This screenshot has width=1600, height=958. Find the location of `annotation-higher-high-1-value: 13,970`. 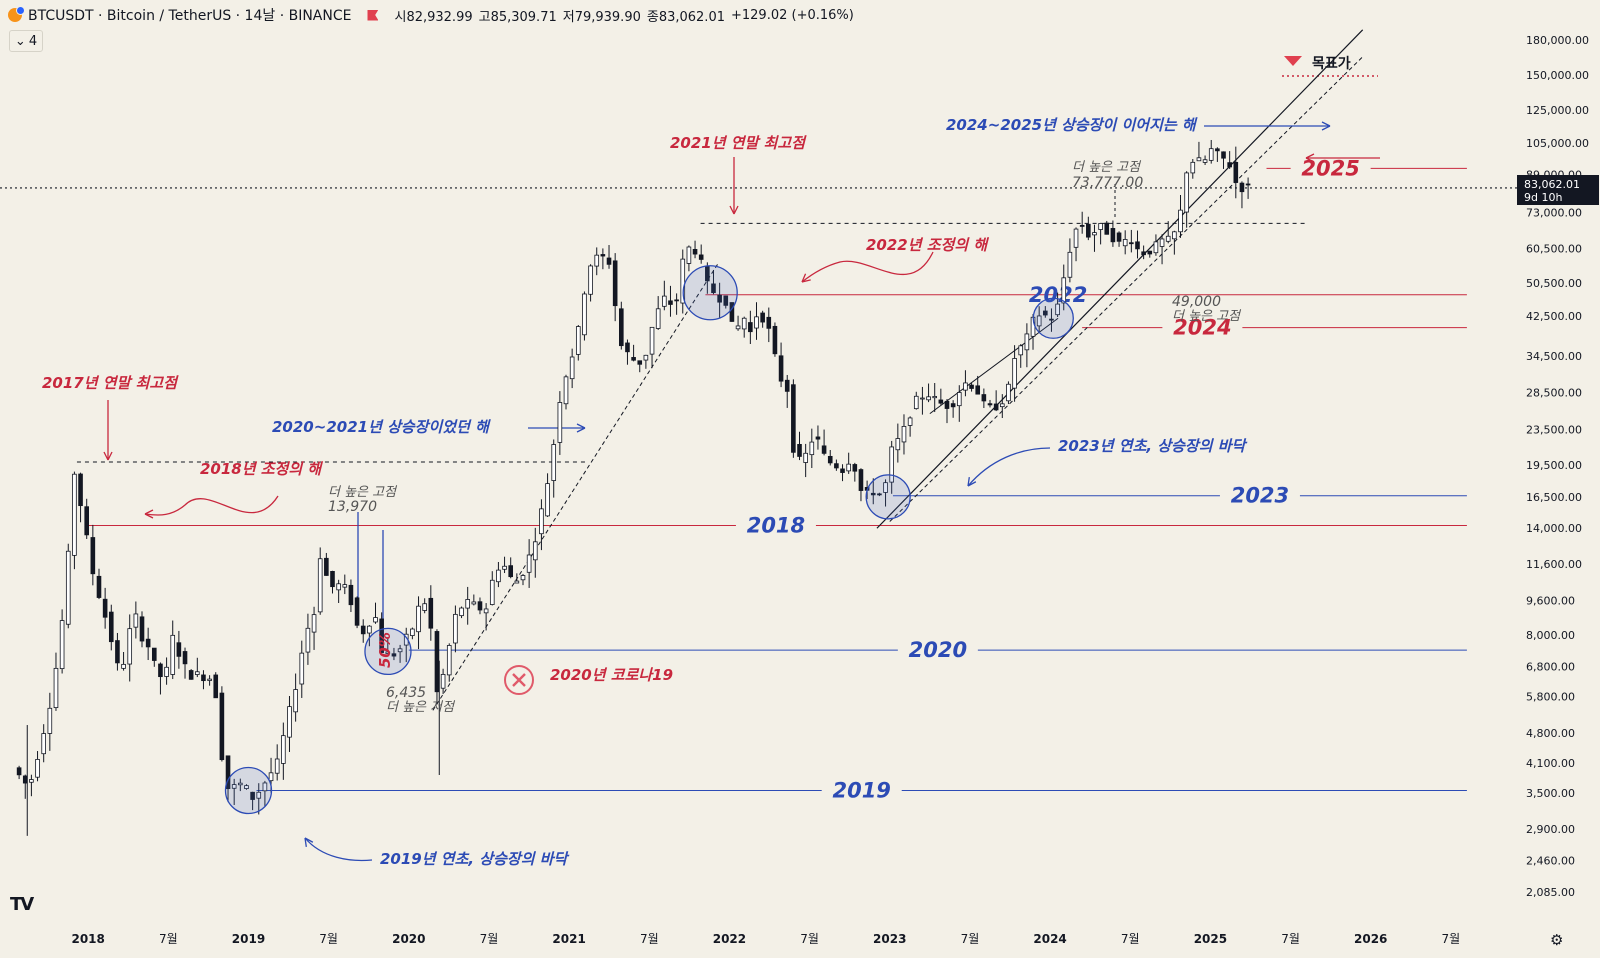

annotation-higher-high-1-value: 13,970 is located at coordinates (352, 507).